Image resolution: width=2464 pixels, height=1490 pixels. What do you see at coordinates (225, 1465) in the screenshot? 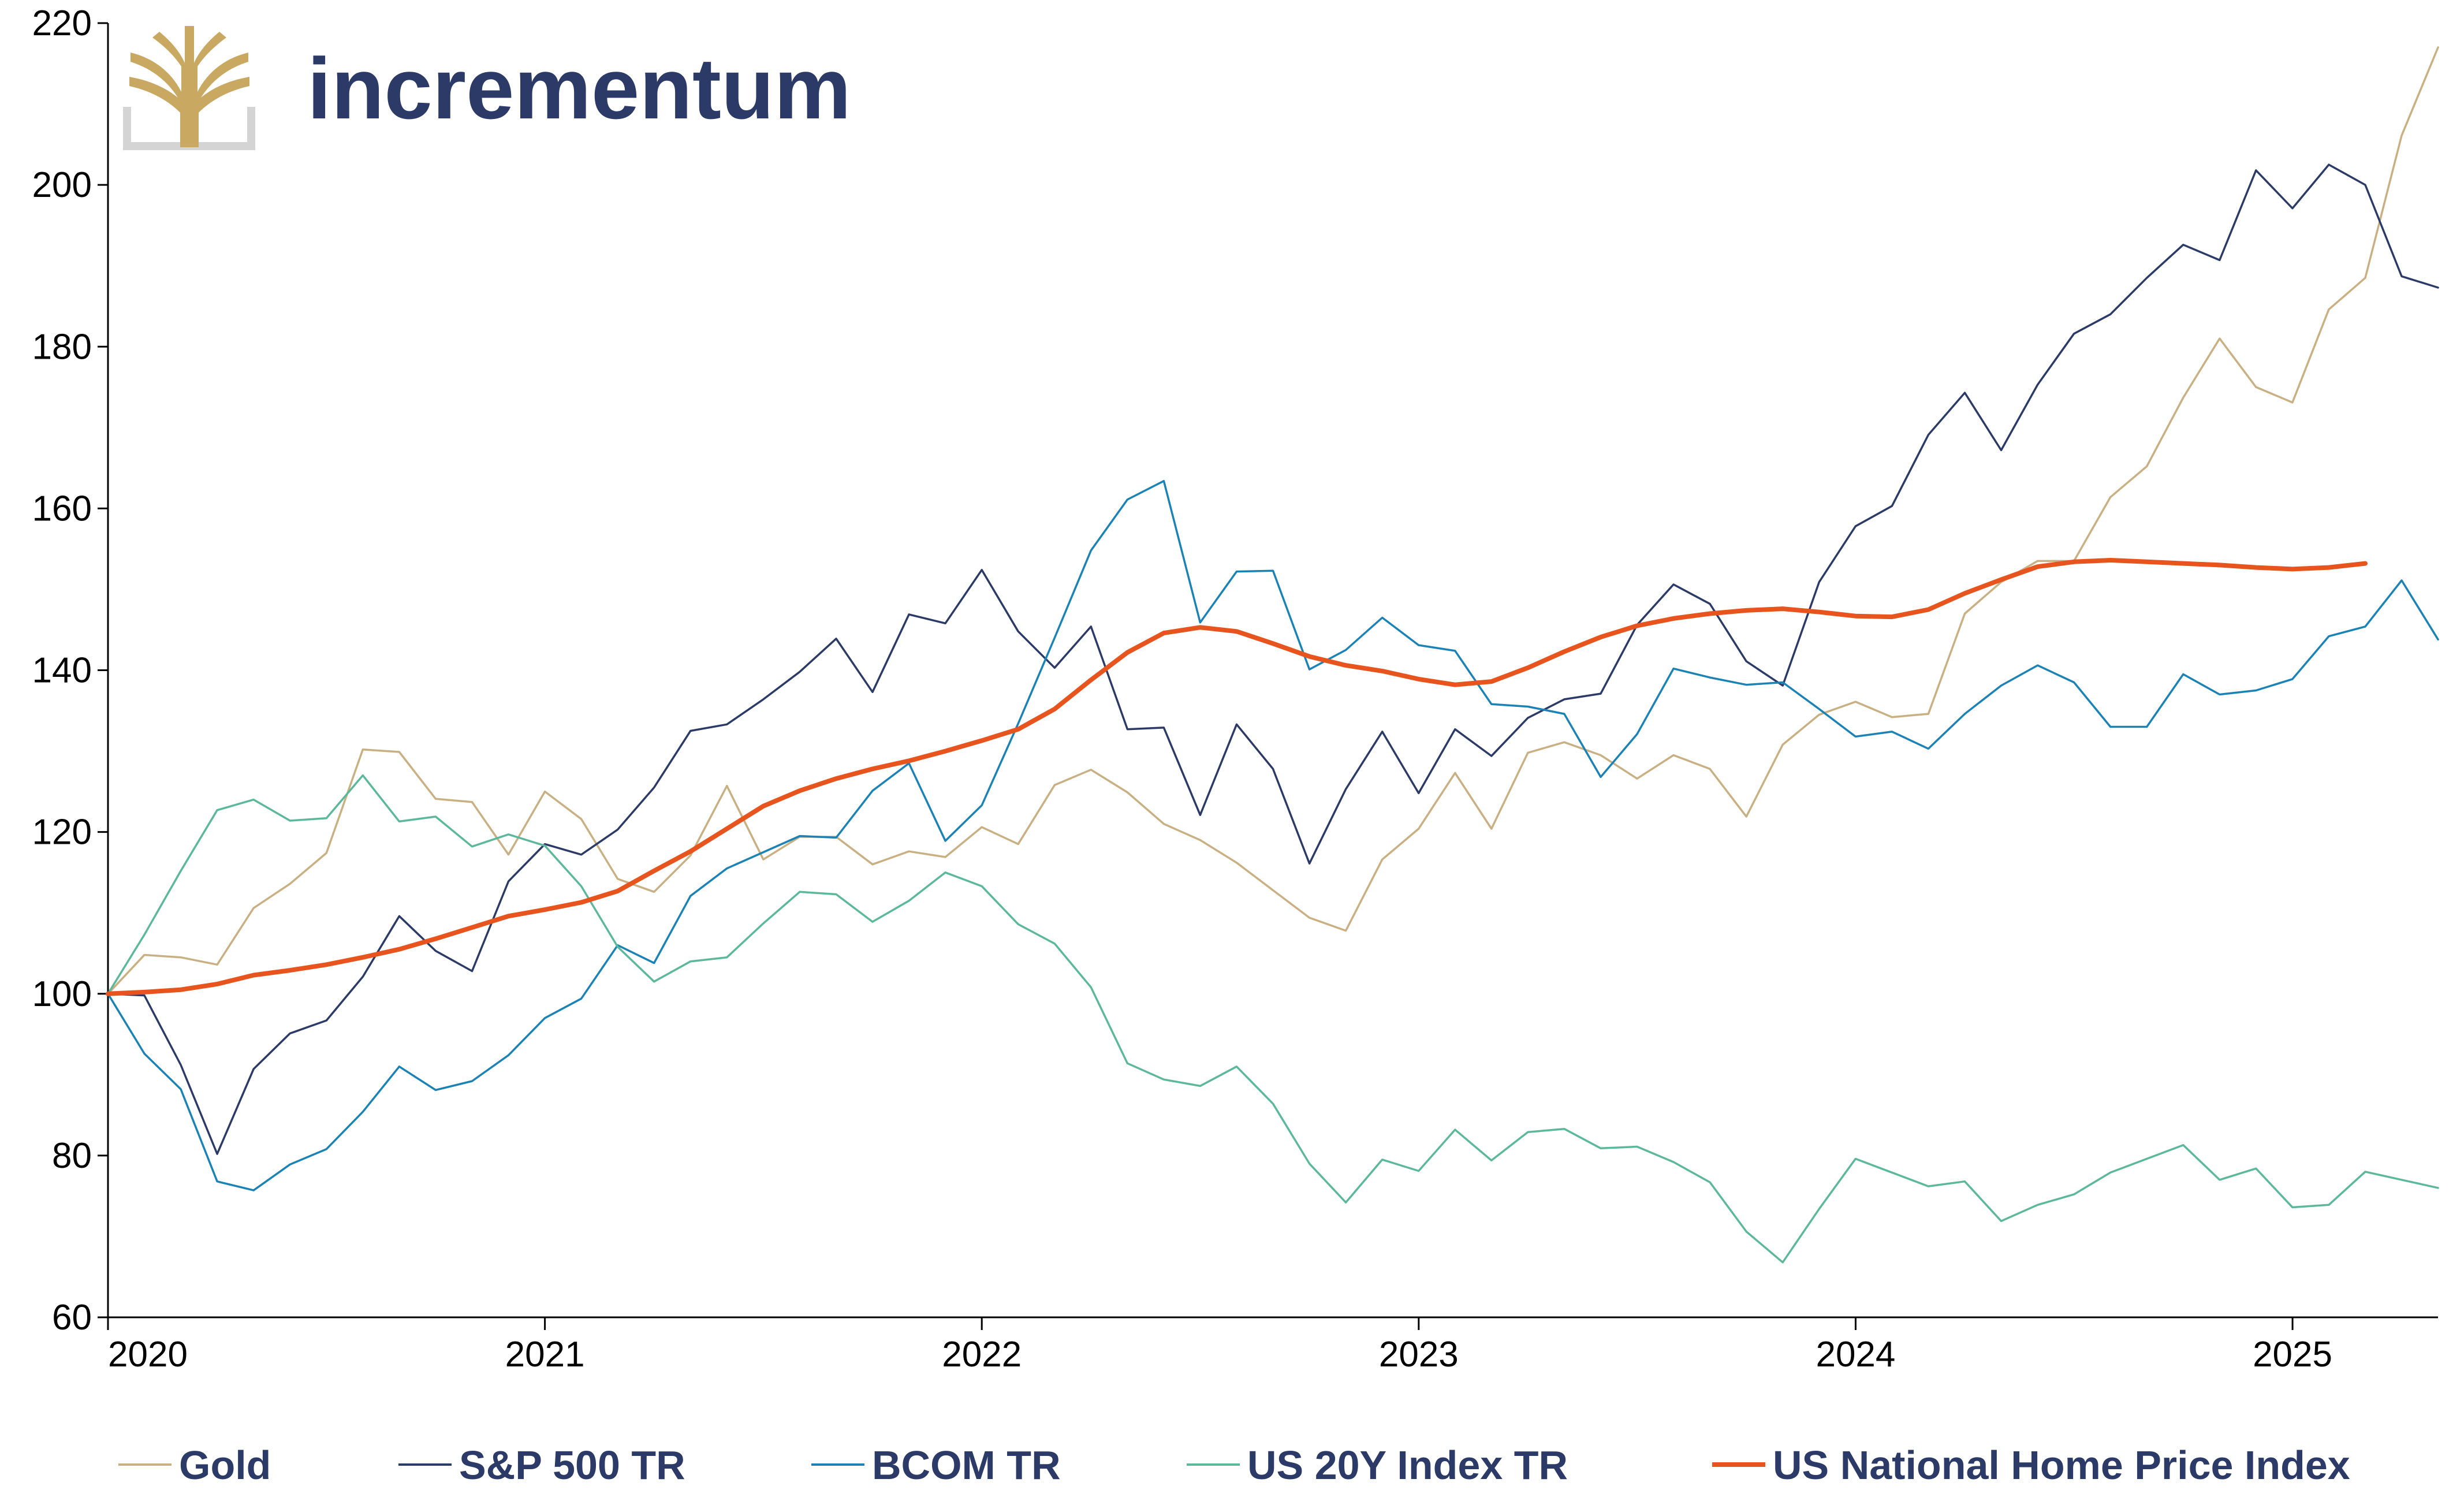
I see `legend-label-gold: Gold` at bounding box center [225, 1465].